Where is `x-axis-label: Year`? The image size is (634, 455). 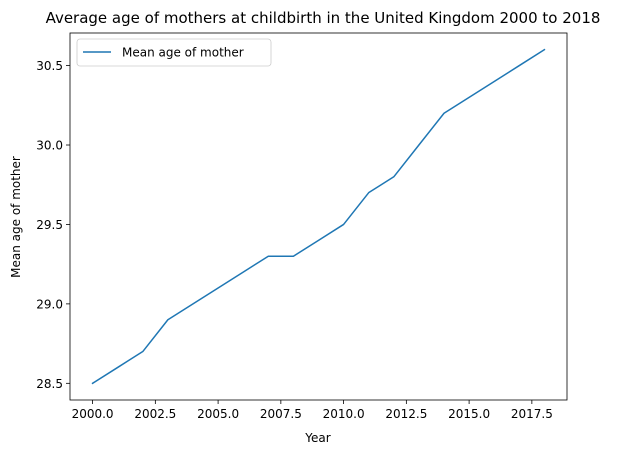
x-axis-label: Year is located at coordinates (317, 438).